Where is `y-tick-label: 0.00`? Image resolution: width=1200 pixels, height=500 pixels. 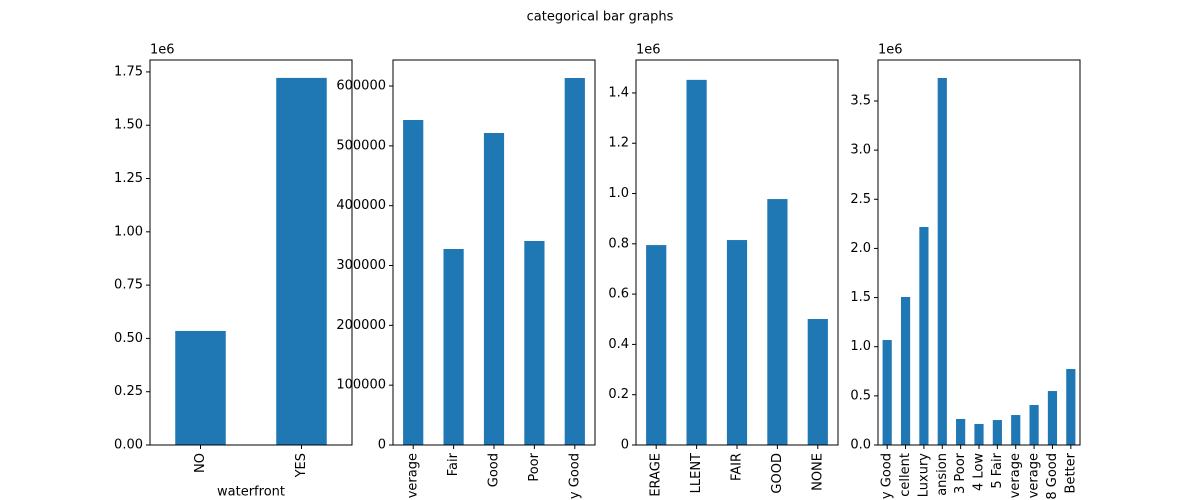
y-tick-label: 0.00 is located at coordinates (128, 445).